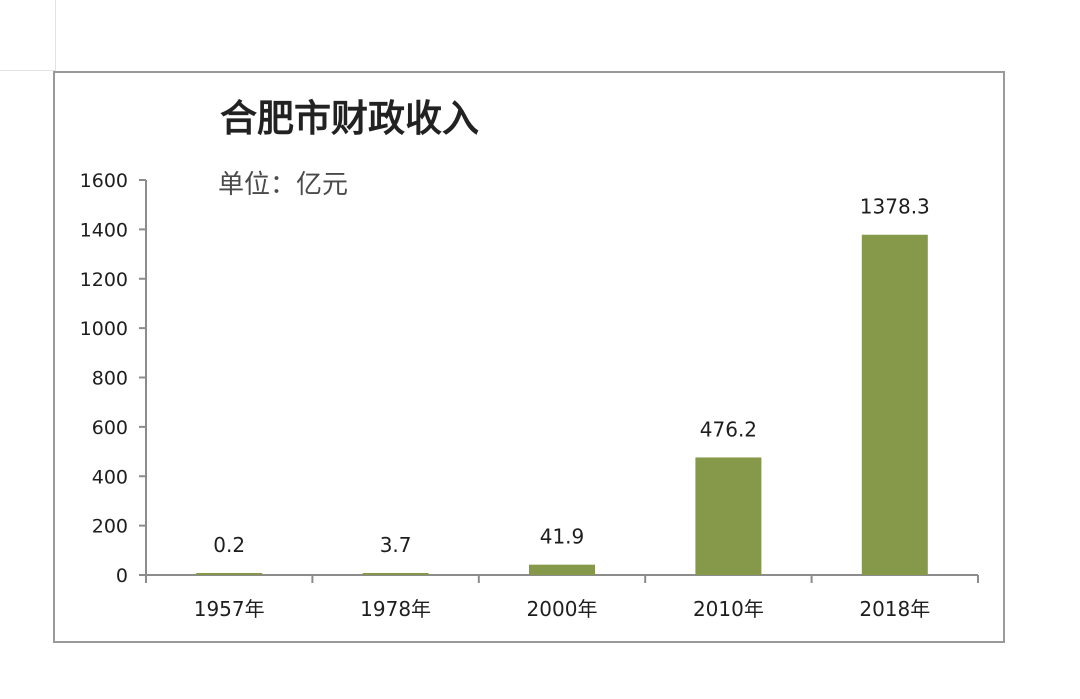 This screenshot has width=1080, height=699. What do you see at coordinates (728, 609) in the screenshot?
I see `x-category-label: 2010年` at bounding box center [728, 609].